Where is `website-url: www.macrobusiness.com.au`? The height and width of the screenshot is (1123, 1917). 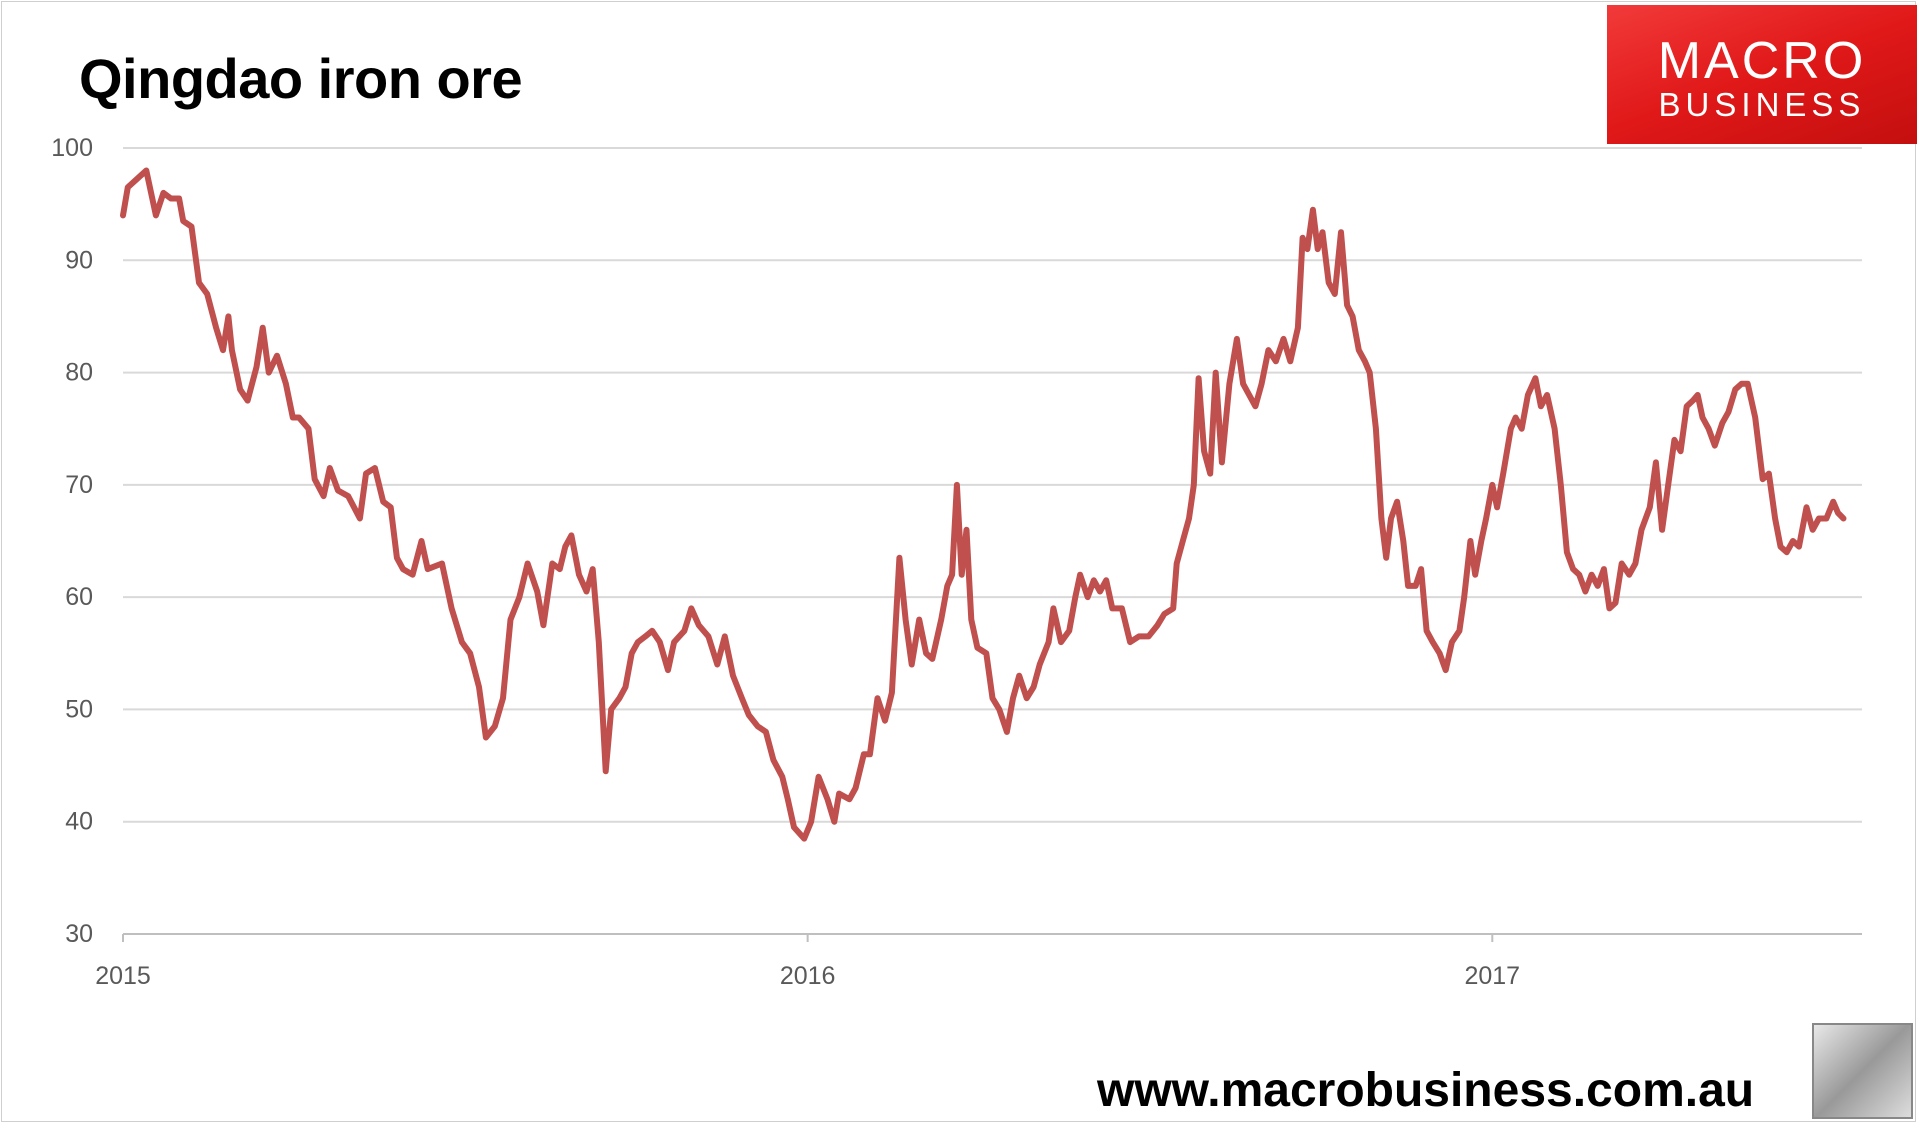 website-url: www.macrobusiness.com.au is located at coordinates (1426, 1090).